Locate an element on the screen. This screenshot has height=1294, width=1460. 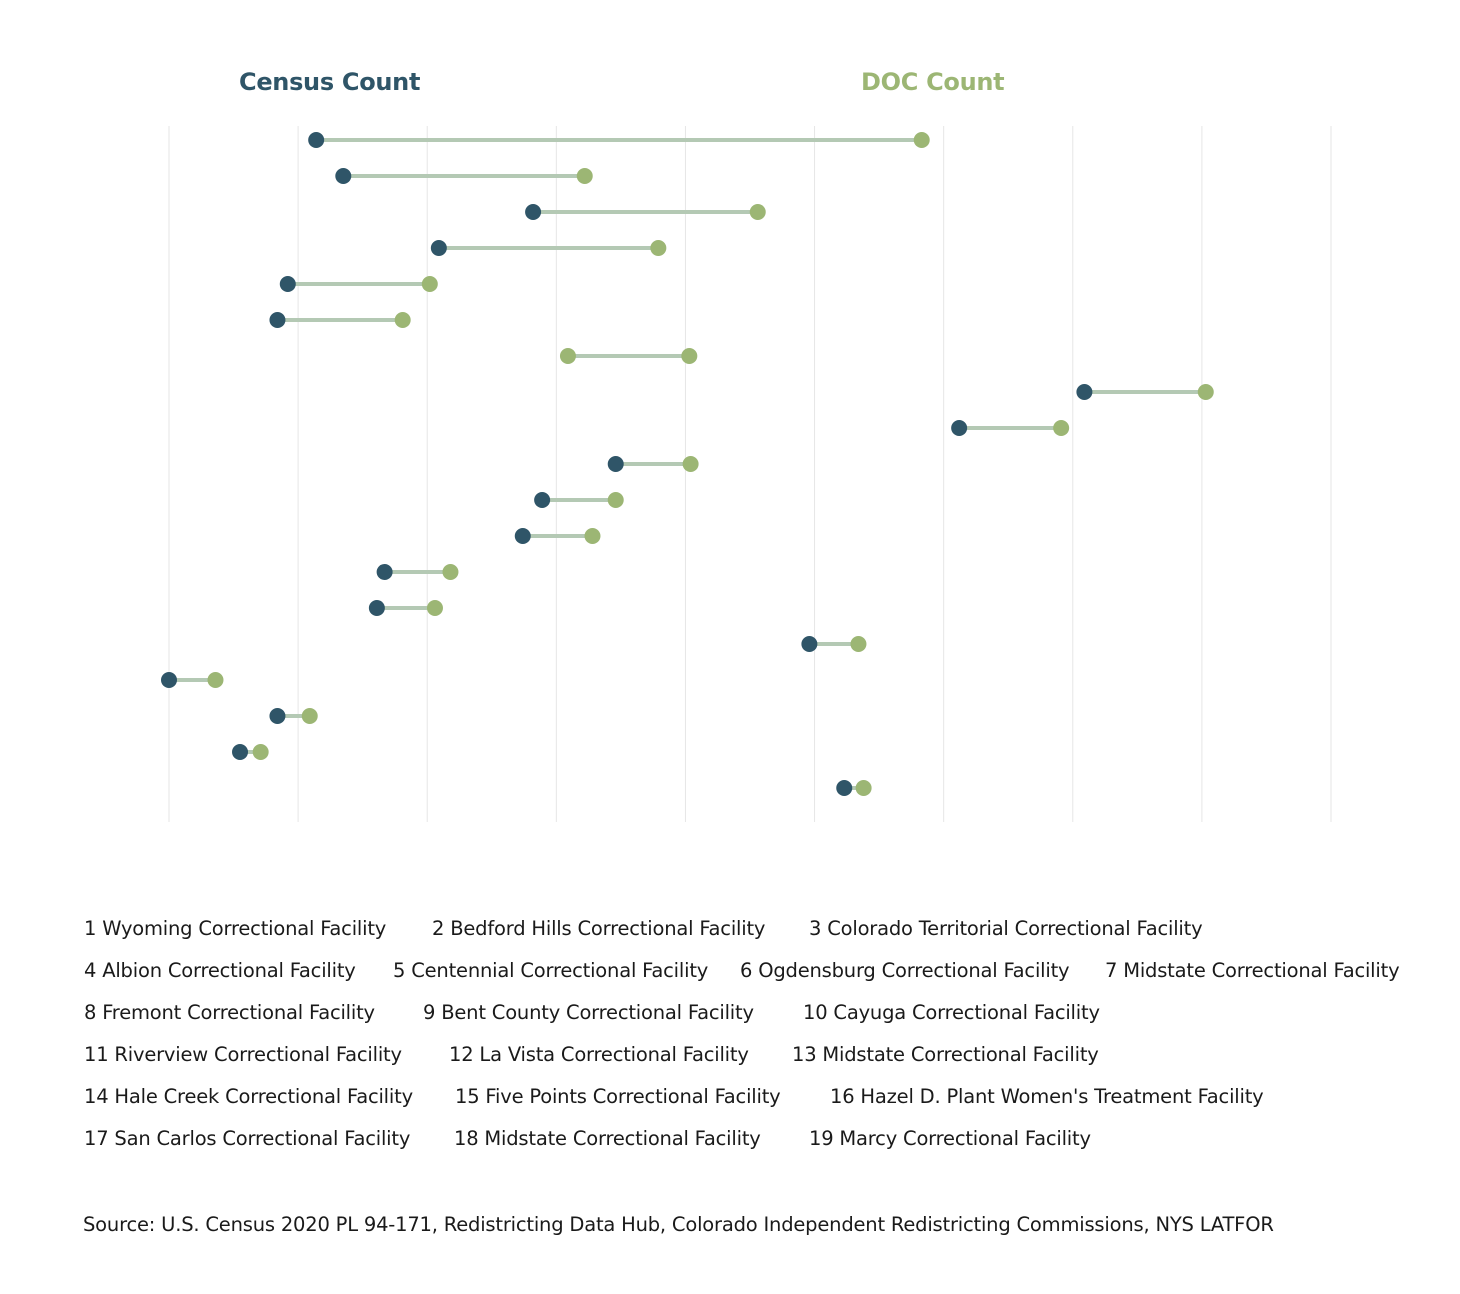
facility-label-17: 17 San Carlos Correctional Facility is located at coordinates (247, 1138).